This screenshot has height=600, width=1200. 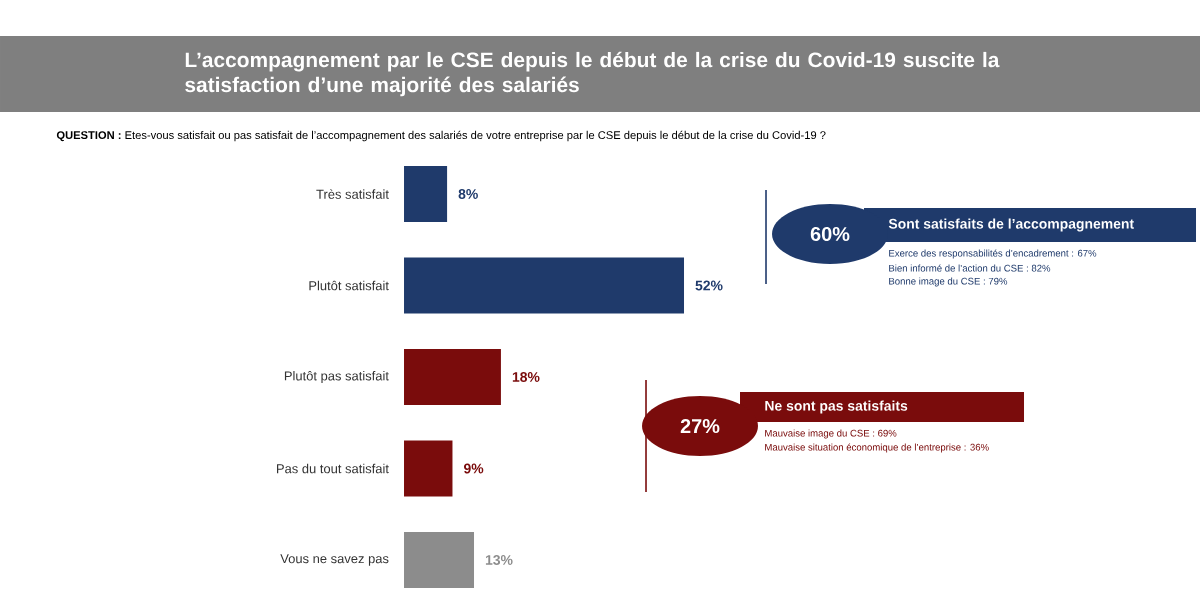 I want to click on text: 60%, so click(x=830, y=234).